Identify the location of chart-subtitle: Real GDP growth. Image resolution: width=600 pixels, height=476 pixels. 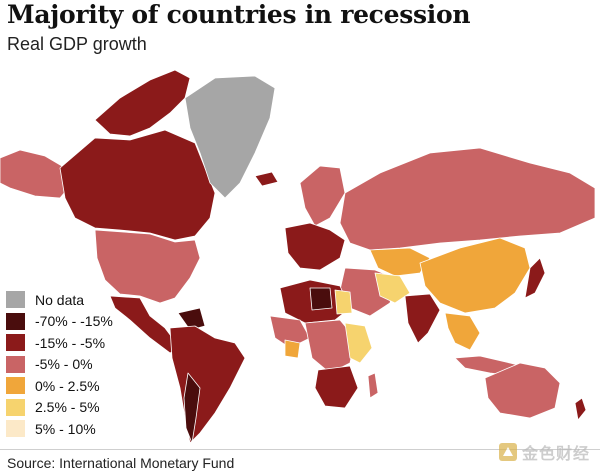
(77, 44).